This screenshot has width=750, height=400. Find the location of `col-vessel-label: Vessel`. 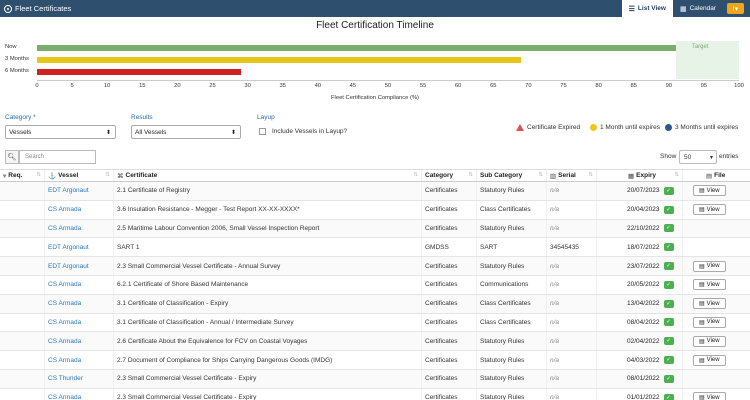

col-vessel-label: Vessel is located at coordinates (68, 175).